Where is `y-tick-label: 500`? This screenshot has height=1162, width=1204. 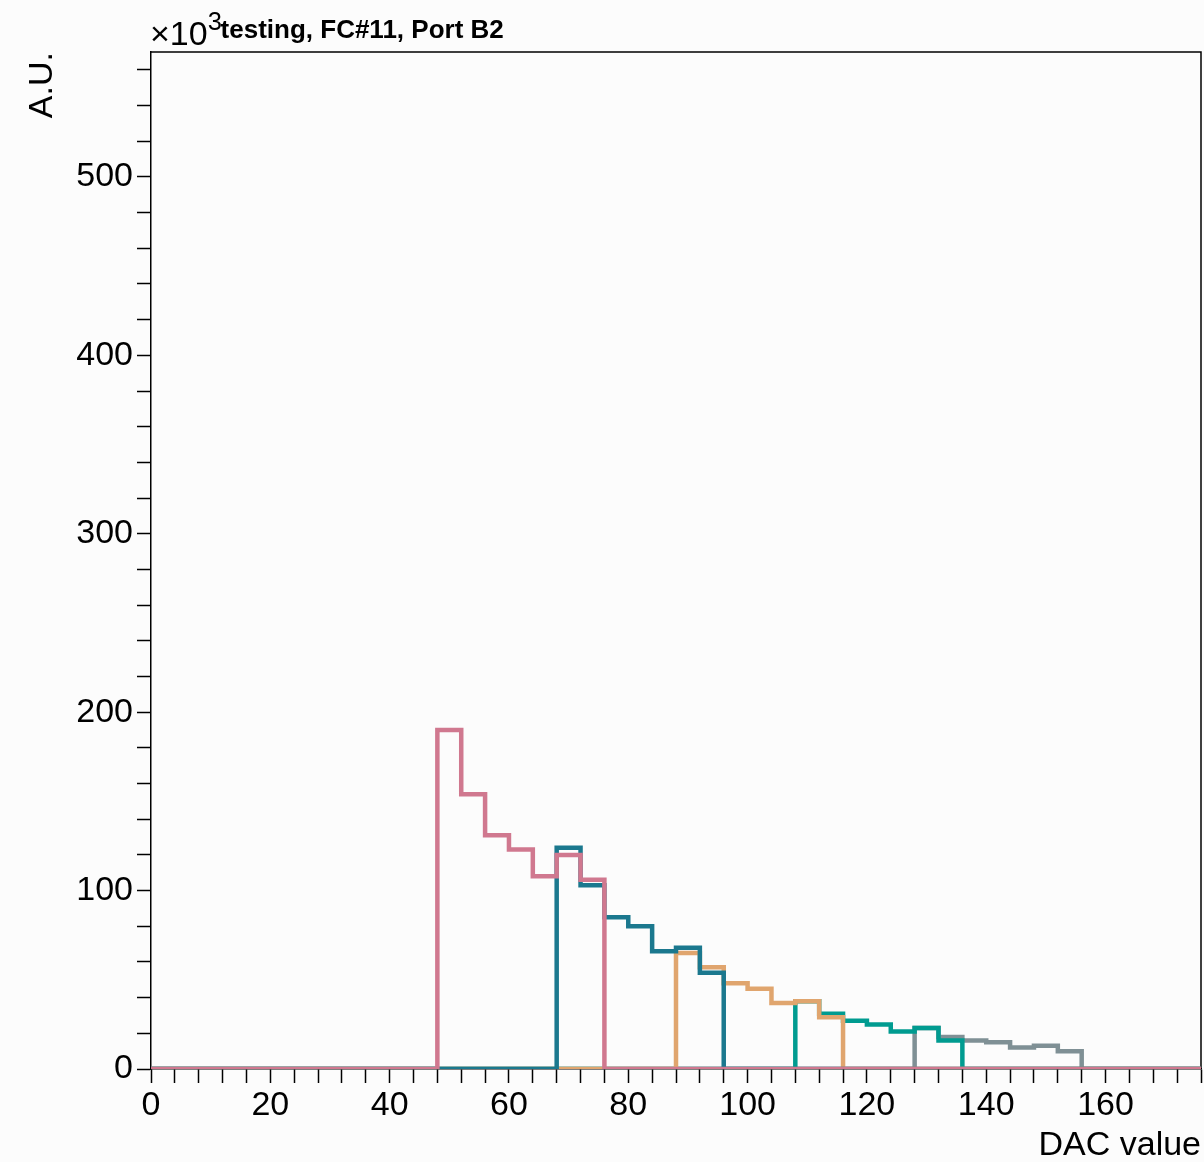 y-tick-label: 500 is located at coordinates (104, 174).